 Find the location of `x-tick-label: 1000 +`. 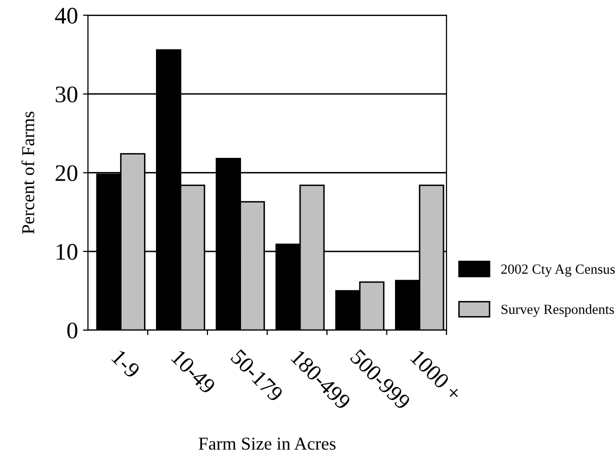

x-tick-label: 1000 + is located at coordinates (436, 375).